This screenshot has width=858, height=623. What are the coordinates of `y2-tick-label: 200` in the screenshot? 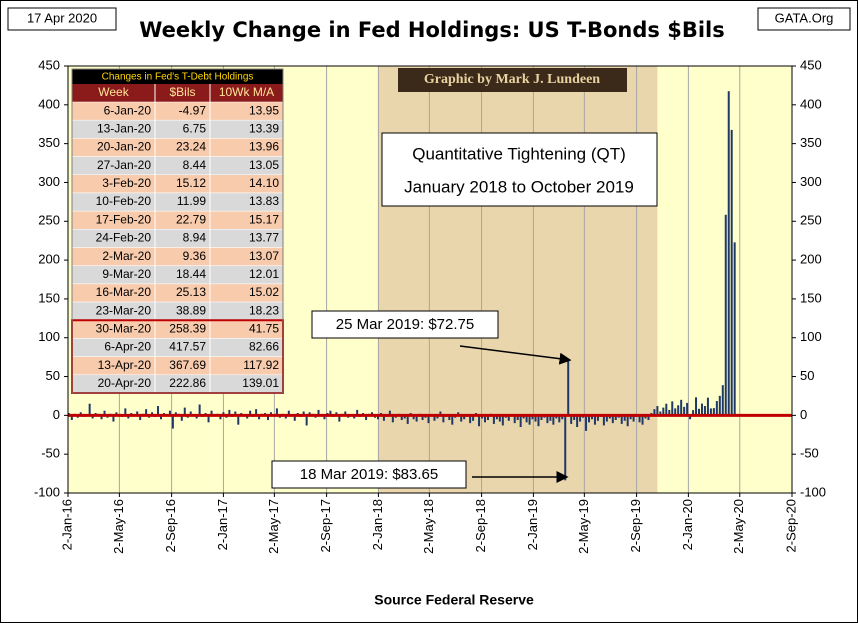 It's located at (811, 259).